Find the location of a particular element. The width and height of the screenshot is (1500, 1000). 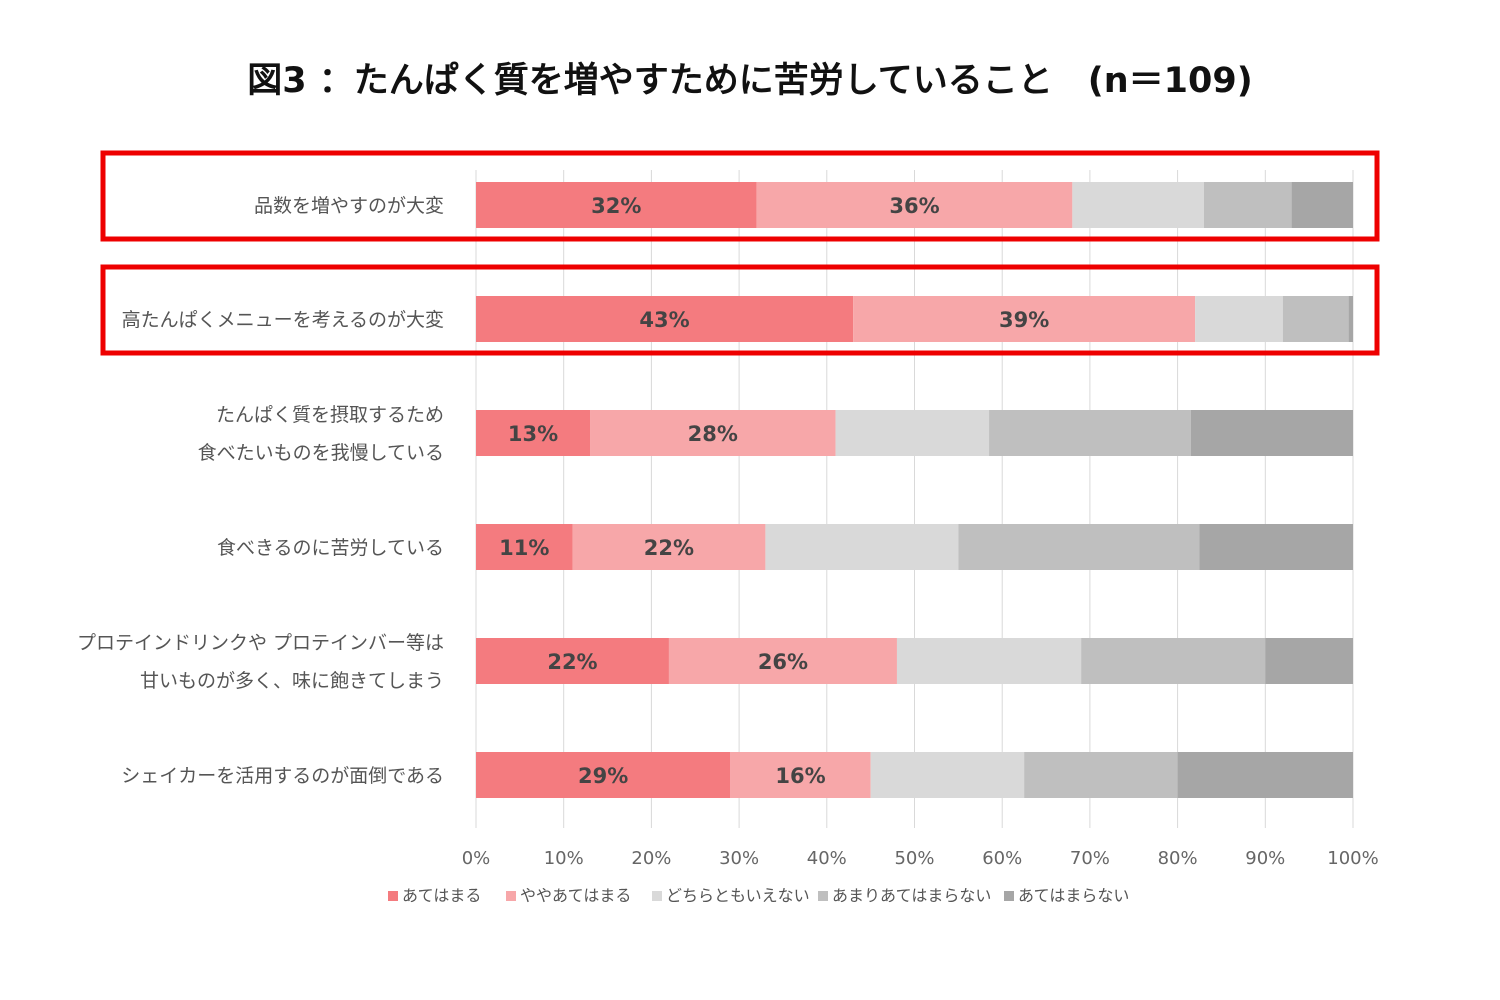

data-label: 36% is located at coordinates (914, 206).